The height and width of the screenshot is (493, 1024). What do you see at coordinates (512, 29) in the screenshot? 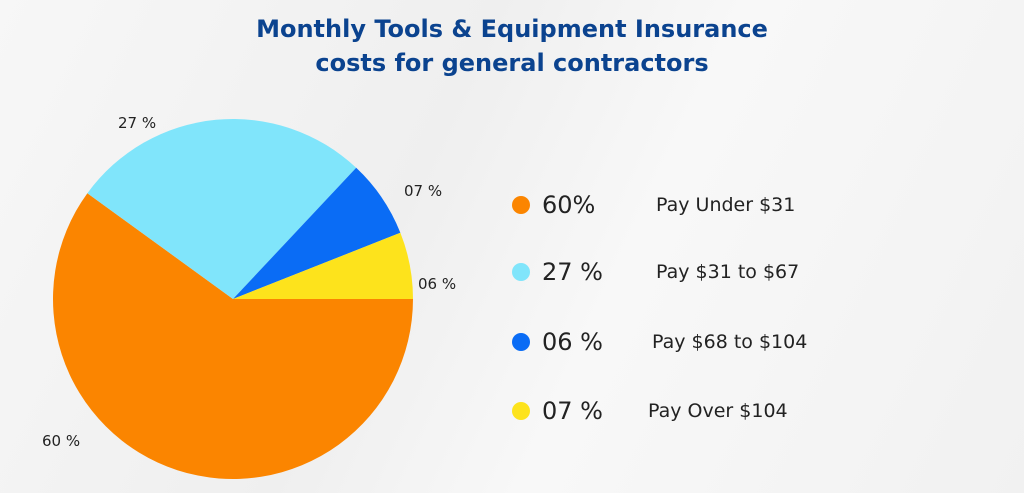
I see `title-line-1: Monthly Tools & Equipment Insurance` at bounding box center [512, 29].